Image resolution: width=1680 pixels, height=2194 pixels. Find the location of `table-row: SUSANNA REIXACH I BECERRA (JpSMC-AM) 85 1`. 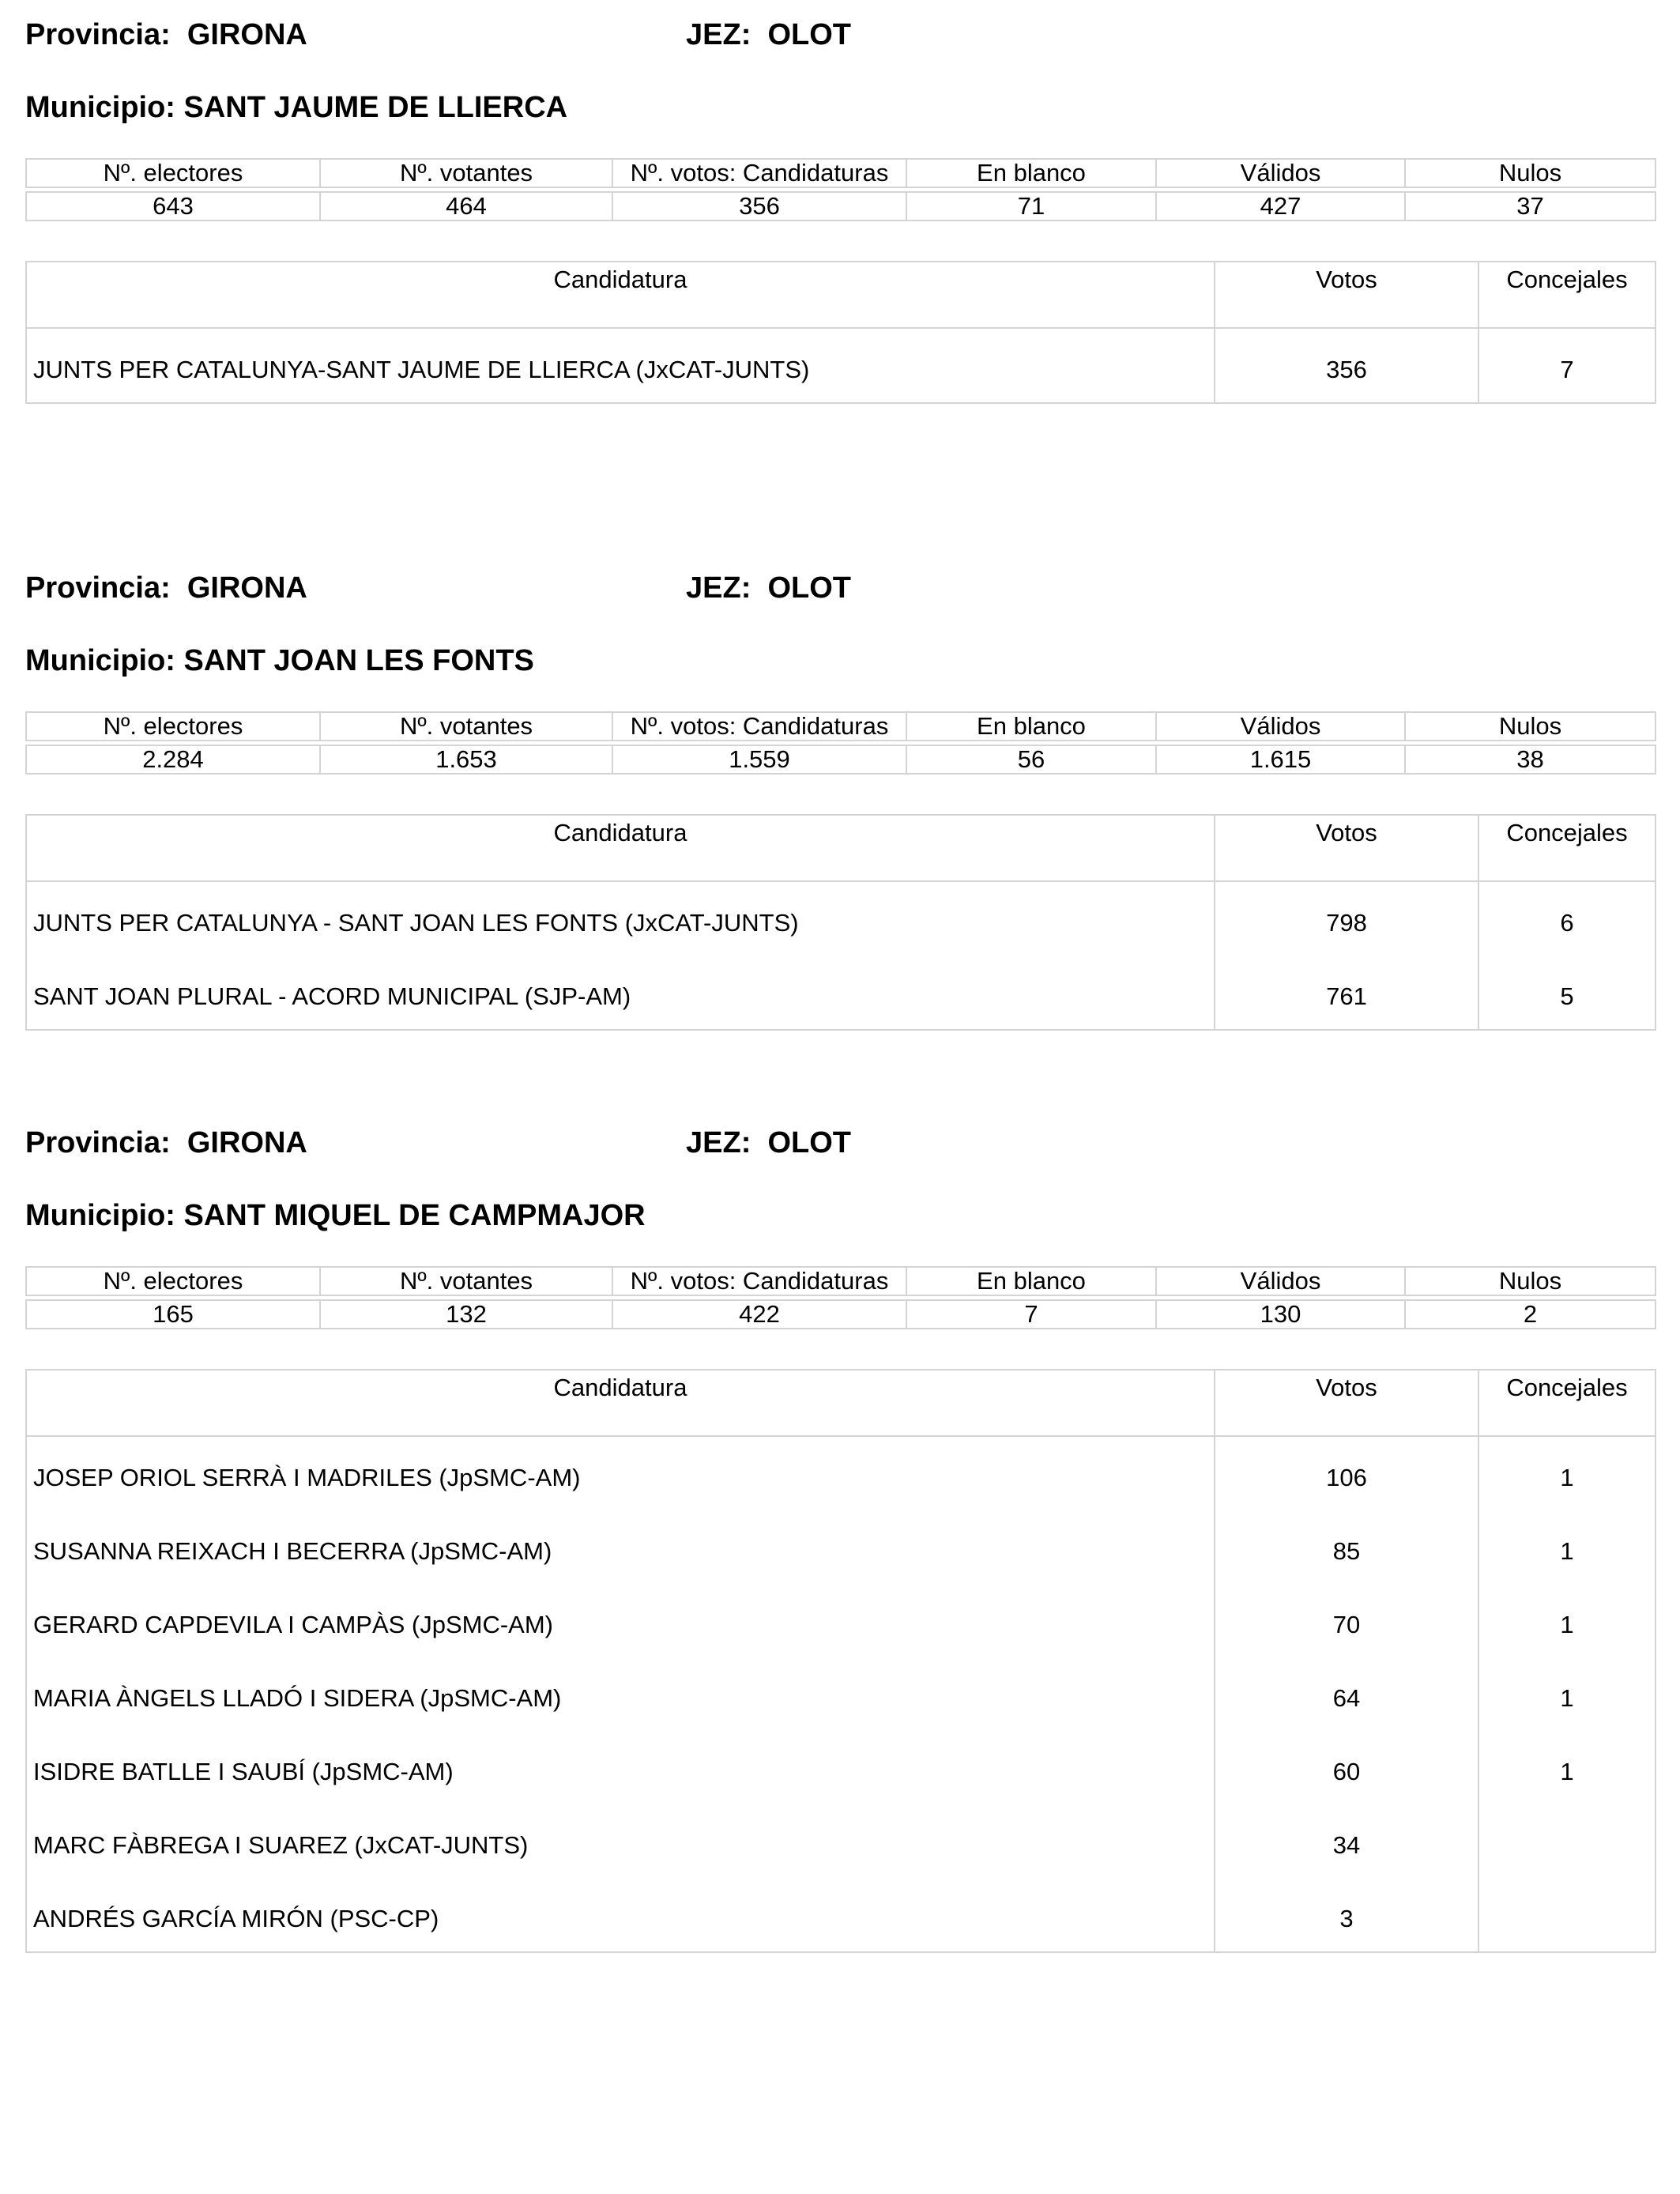

table-row: SUSANNA REIXACH I BECERRA (JpSMC-AM) 85 1 is located at coordinates (840, 1547).